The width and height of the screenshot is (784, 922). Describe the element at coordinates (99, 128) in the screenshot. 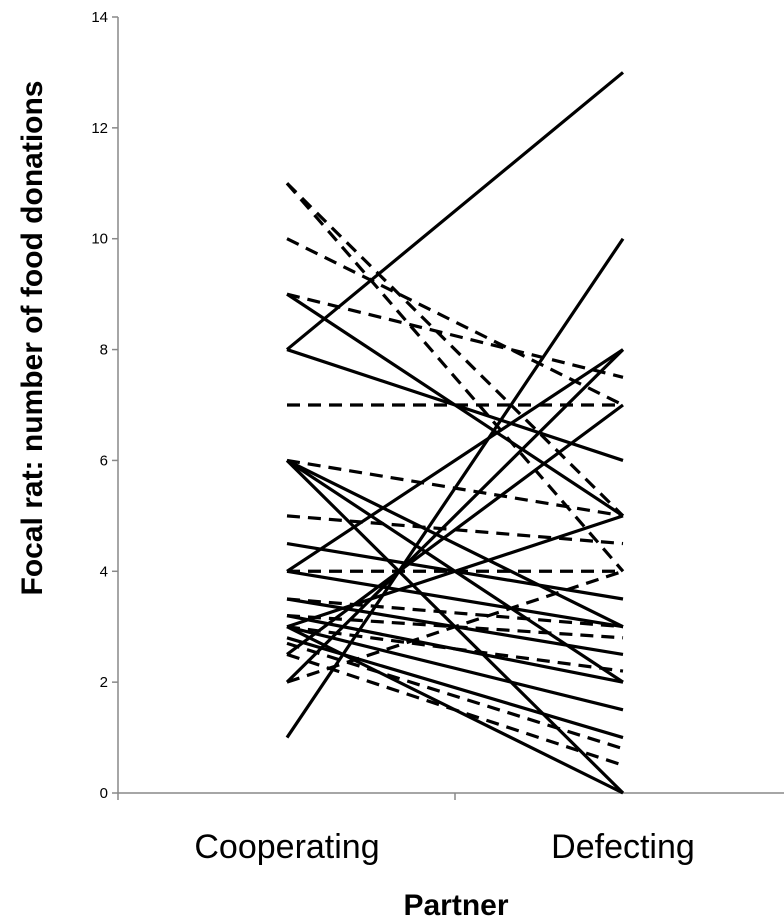

I see `y-tick-label: 12` at that location.